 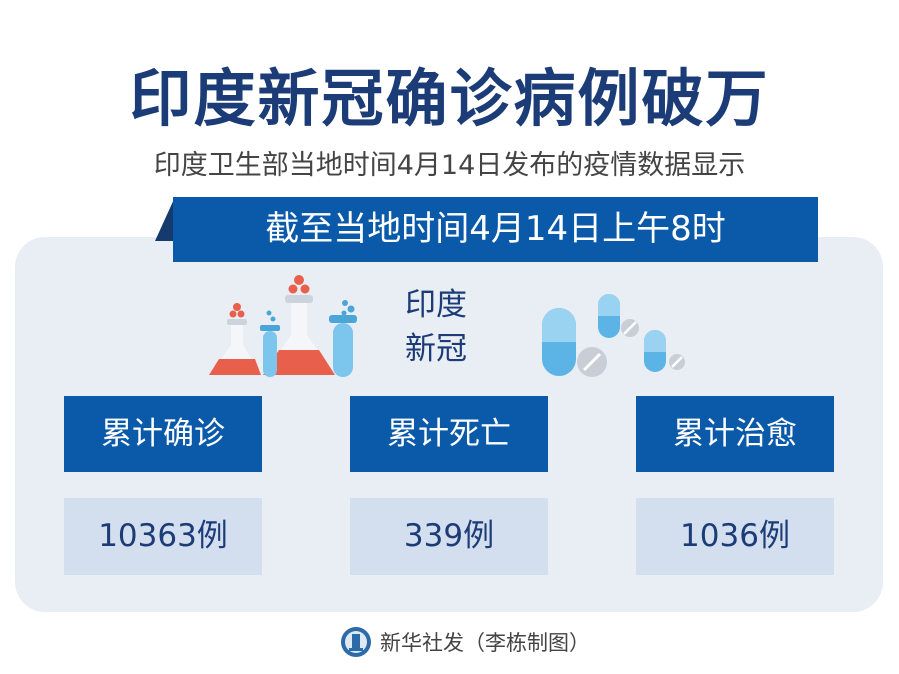 What do you see at coordinates (283, 326) in the screenshot?
I see `flask-icon` at bounding box center [283, 326].